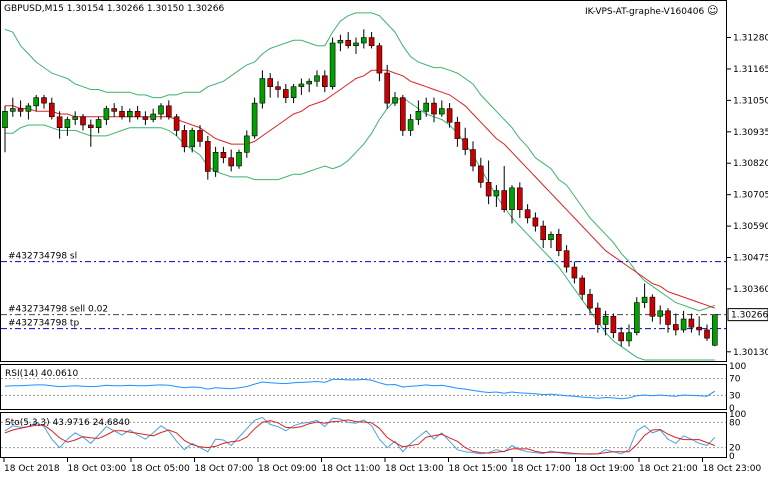  Describe the element at coordinates (224, 469) in the screenshot. I see `time-tick-label: 18 Oct 07:00` at that location.